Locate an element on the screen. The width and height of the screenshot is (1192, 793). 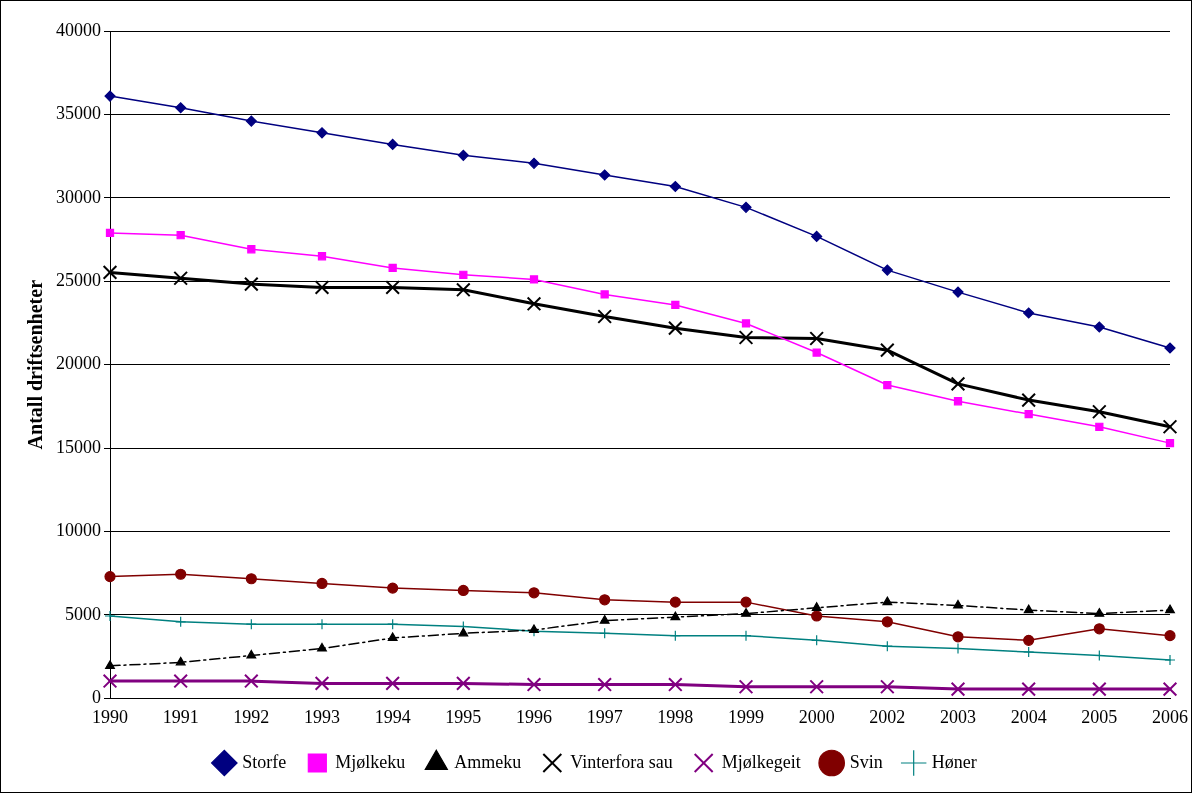
legend-label: Høner is located at coordinates (954, 761).